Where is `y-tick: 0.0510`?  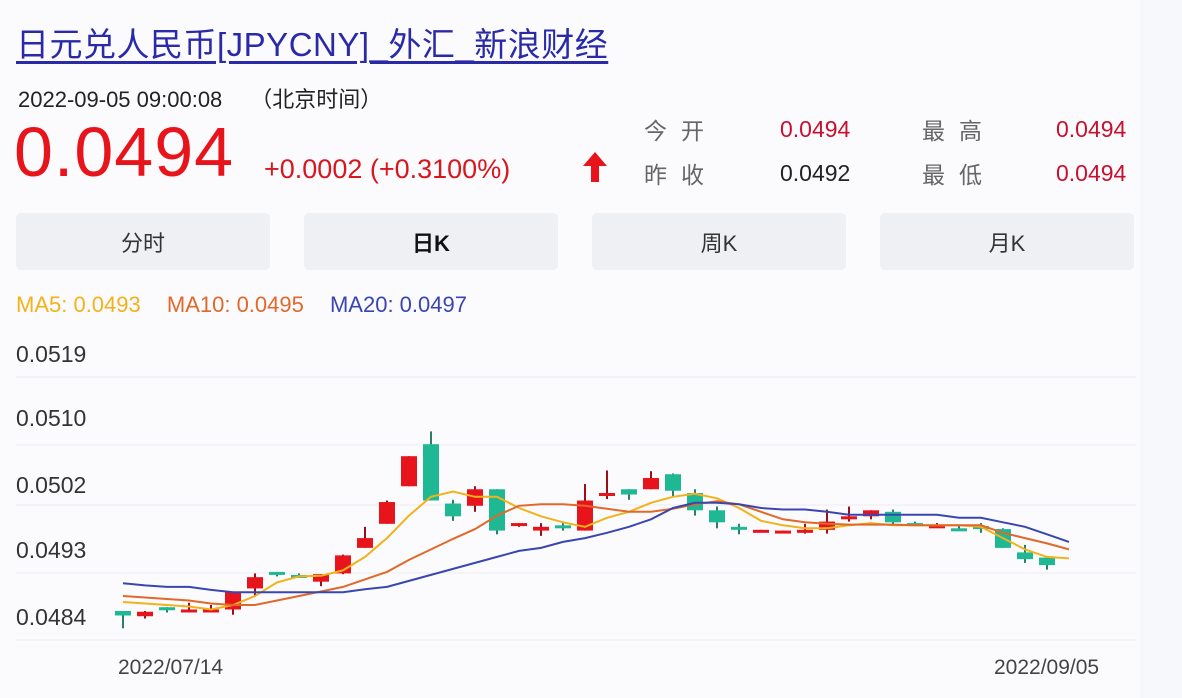 y-tick: 0.0510 is located at coordinates (51, 418).